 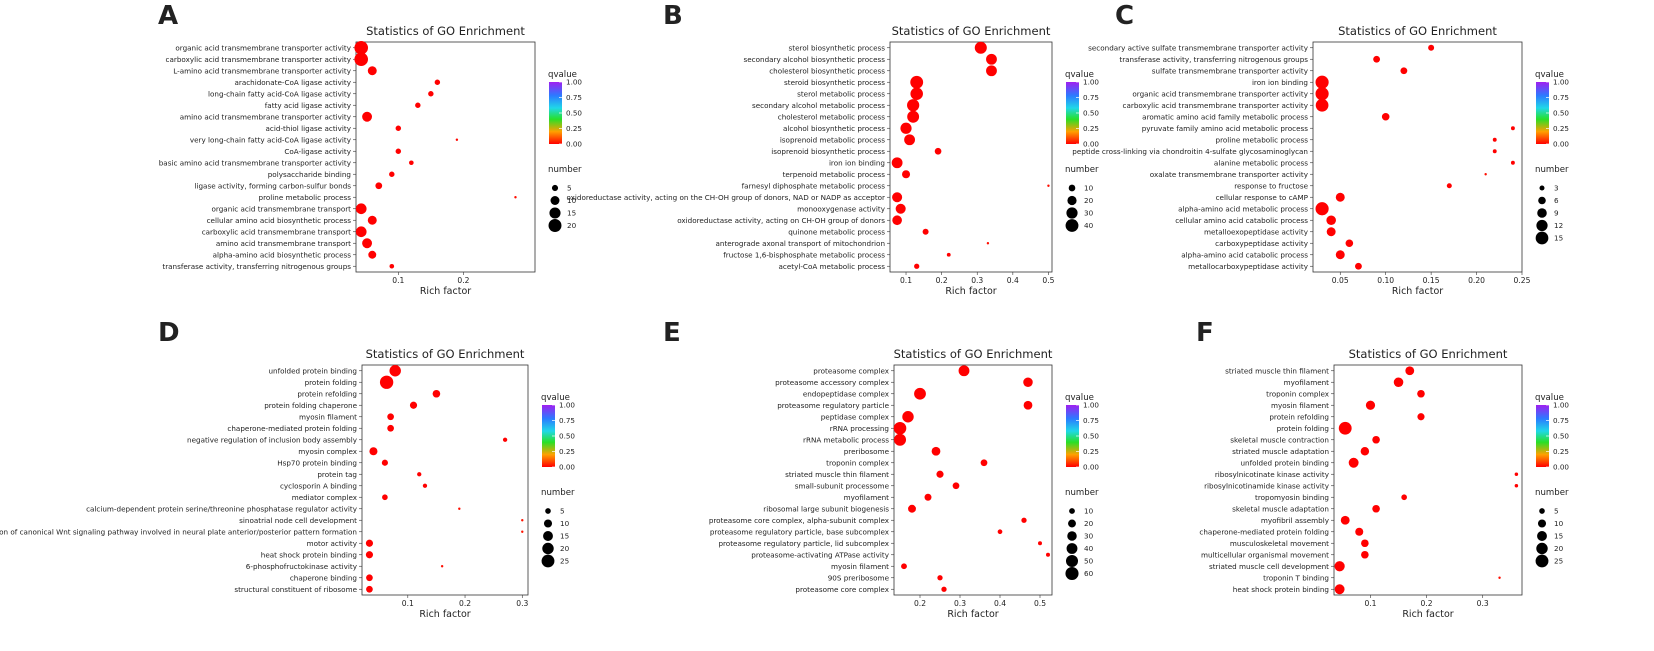 I want to click on x-tick-label: 0.15, so click(x=1431, y=280).